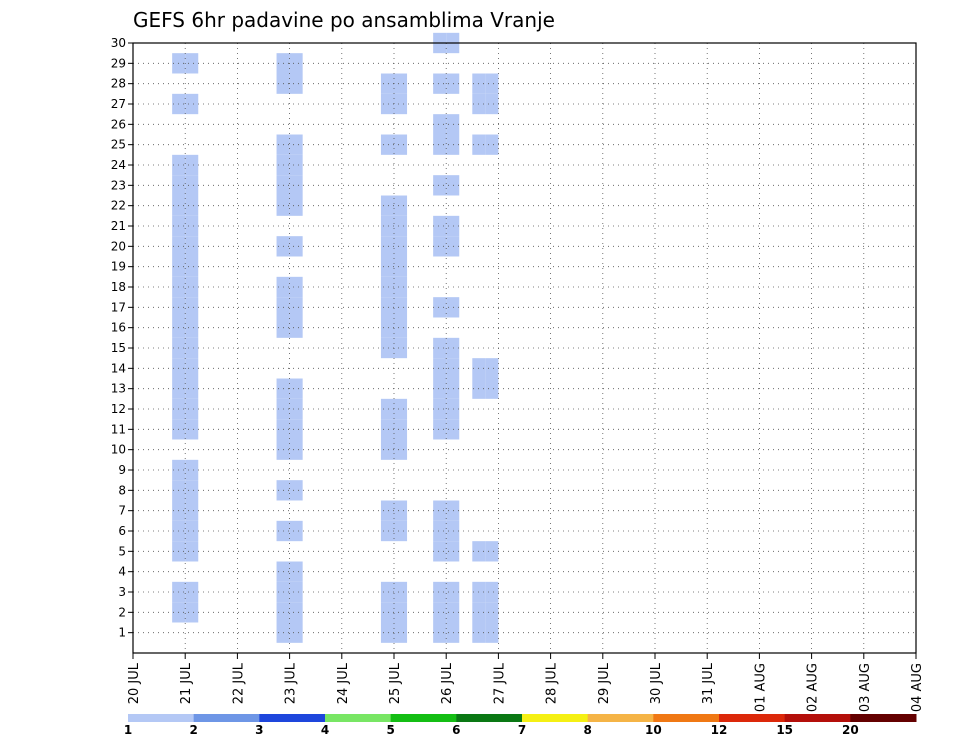 The image size is (960, 742). What do you see at coordinates (118, 246) in the screenshot?
I see `y-tick-label: 20` at bounding box center [118, 246].